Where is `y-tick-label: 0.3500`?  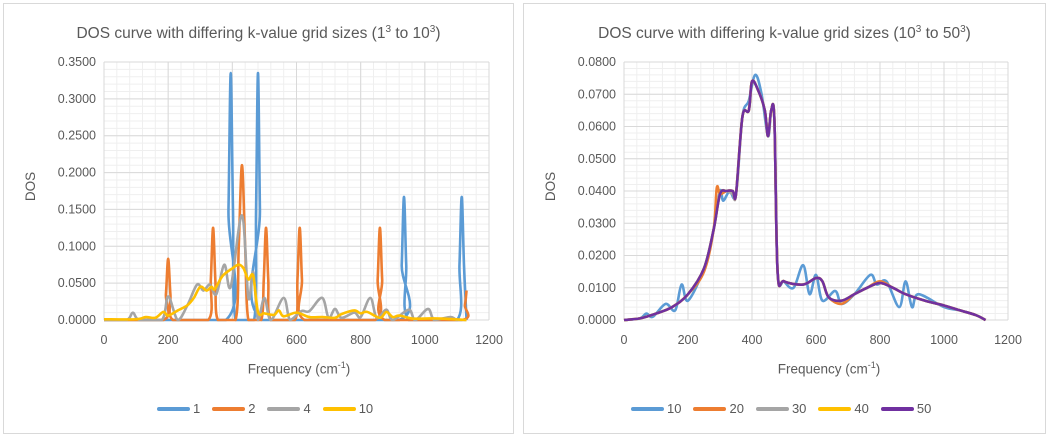
y-tick-label: 0.3500 is located at coordinates (77, 62).